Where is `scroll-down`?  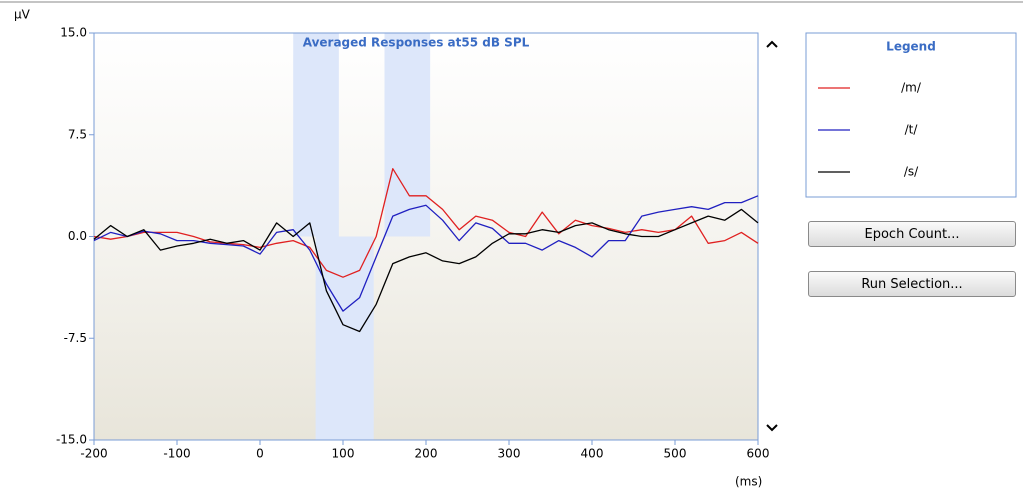 scroll-down is located at coordinates (772, 428).